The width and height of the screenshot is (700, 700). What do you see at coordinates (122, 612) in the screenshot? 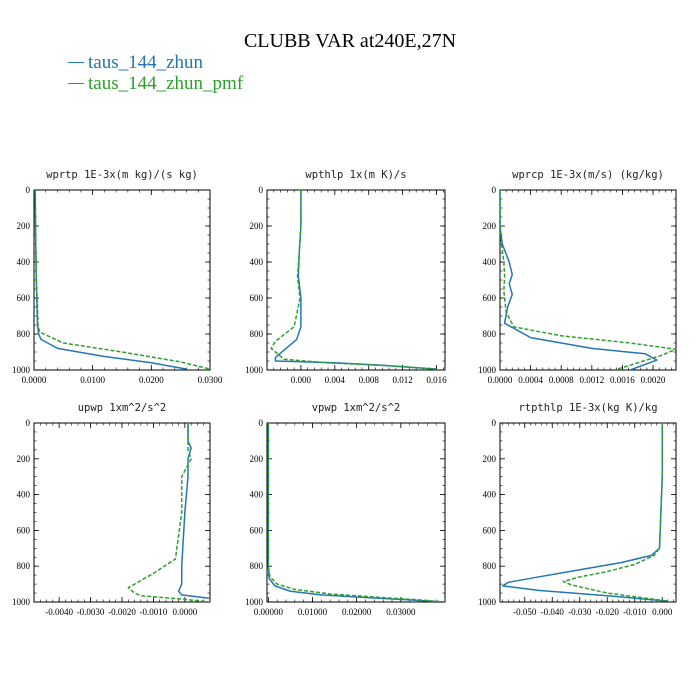
I see `x-tick-label: -0.0020` at bounding box center [122, 612].